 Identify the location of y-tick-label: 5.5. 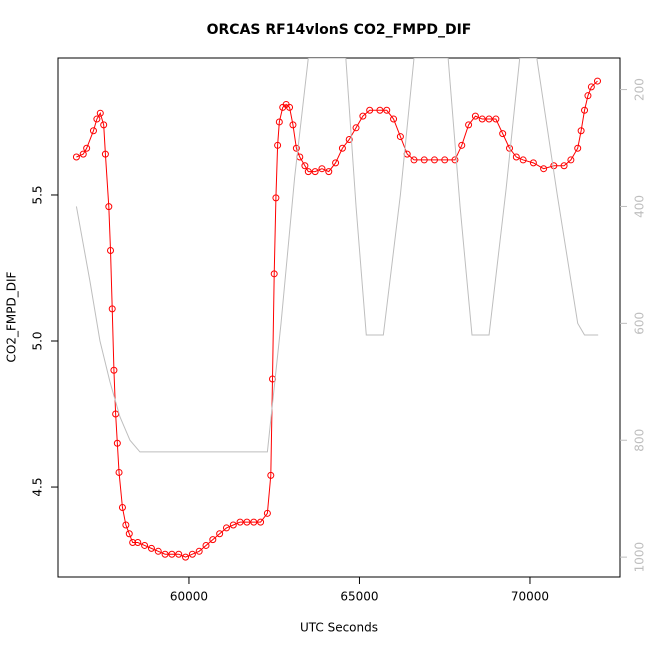
(38, 194).